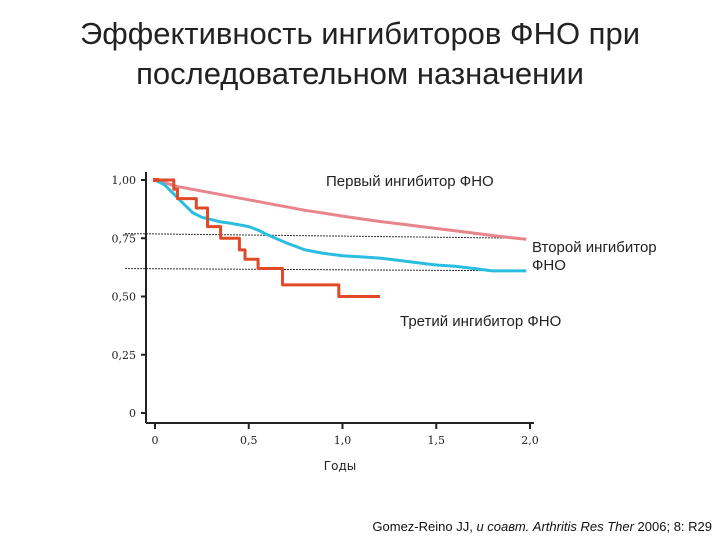  I want to click on series-label-1: Первый ингибитор ФНО, so click(410, 181).